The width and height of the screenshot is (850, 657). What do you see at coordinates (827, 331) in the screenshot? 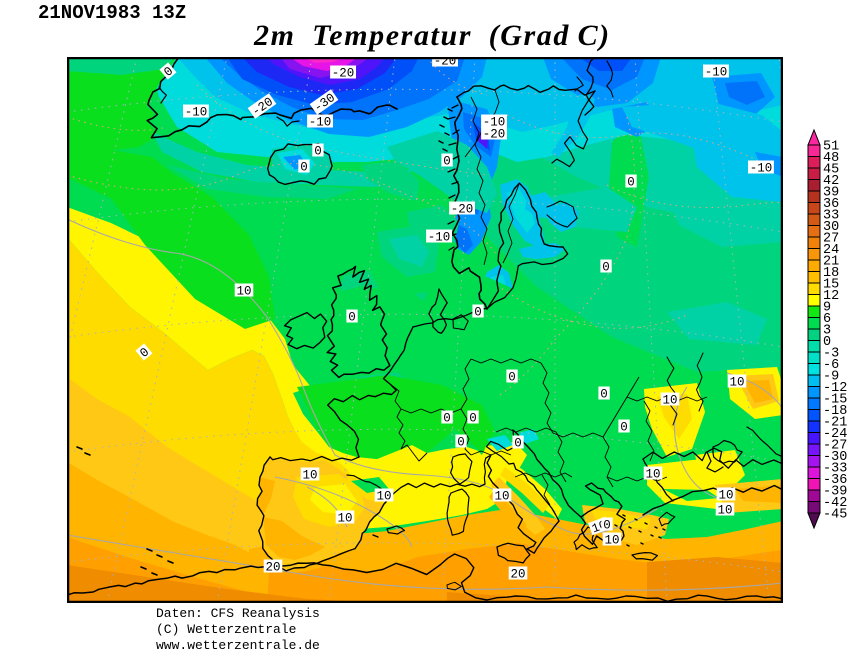
I see `svg-text: 3` at bounding box center [827, 331].